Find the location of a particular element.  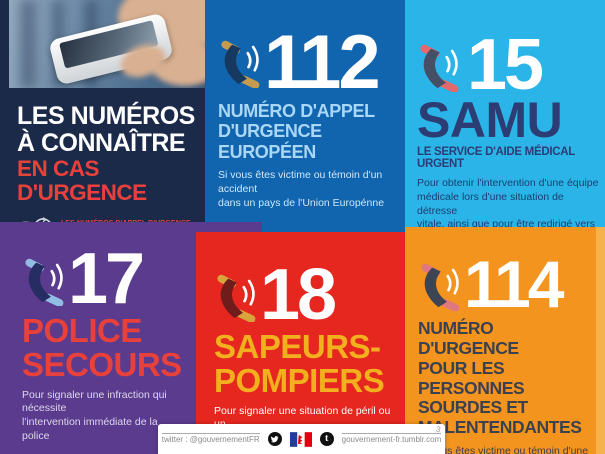

number-row: 15 is located at coordinates (508, 65).